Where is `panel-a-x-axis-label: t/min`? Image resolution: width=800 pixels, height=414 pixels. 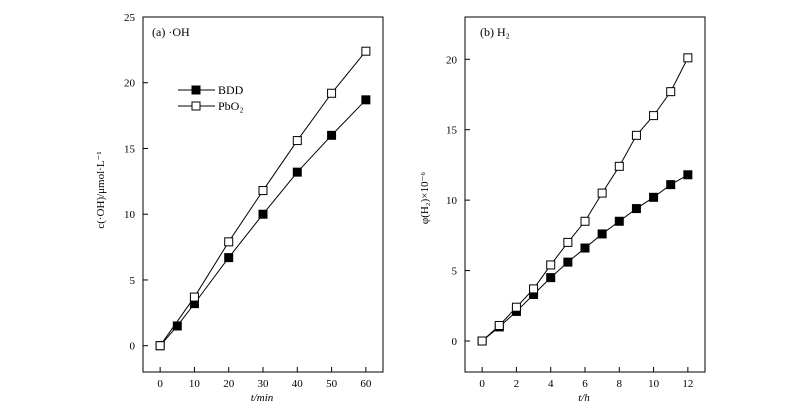 panel-a-x-axis-label: t/min is located at coordinates (262, 398).